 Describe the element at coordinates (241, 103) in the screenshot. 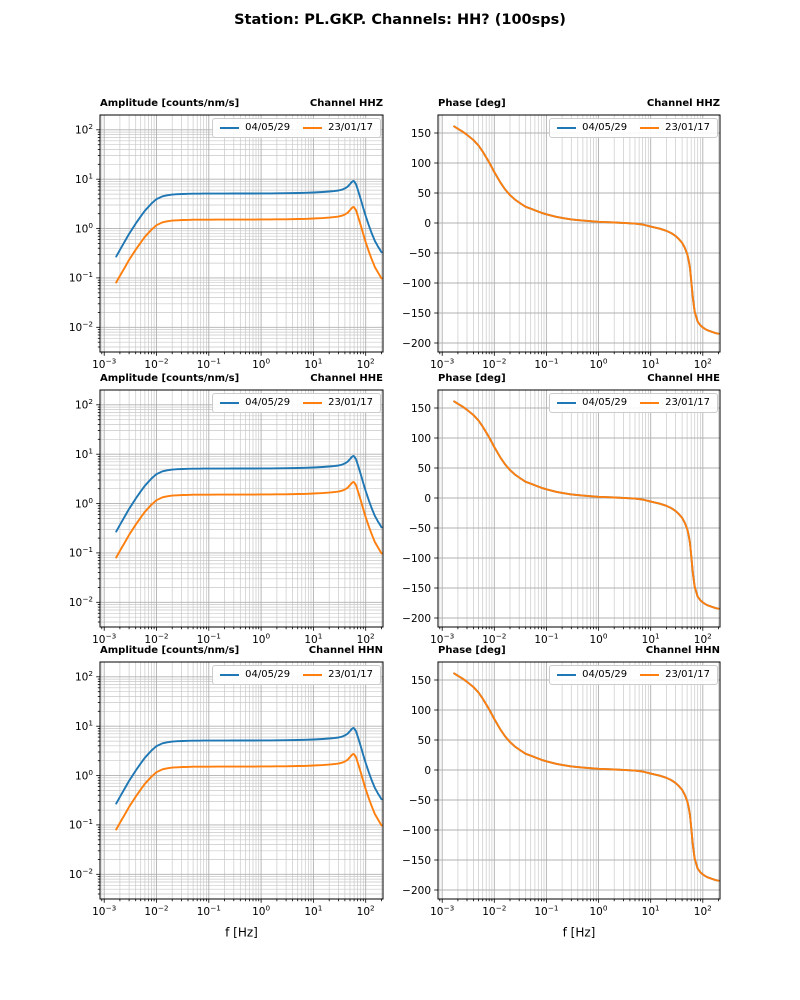

I see `axes-title-row: Amplitude [counts/nm/s] Channel HHZ` at that location.